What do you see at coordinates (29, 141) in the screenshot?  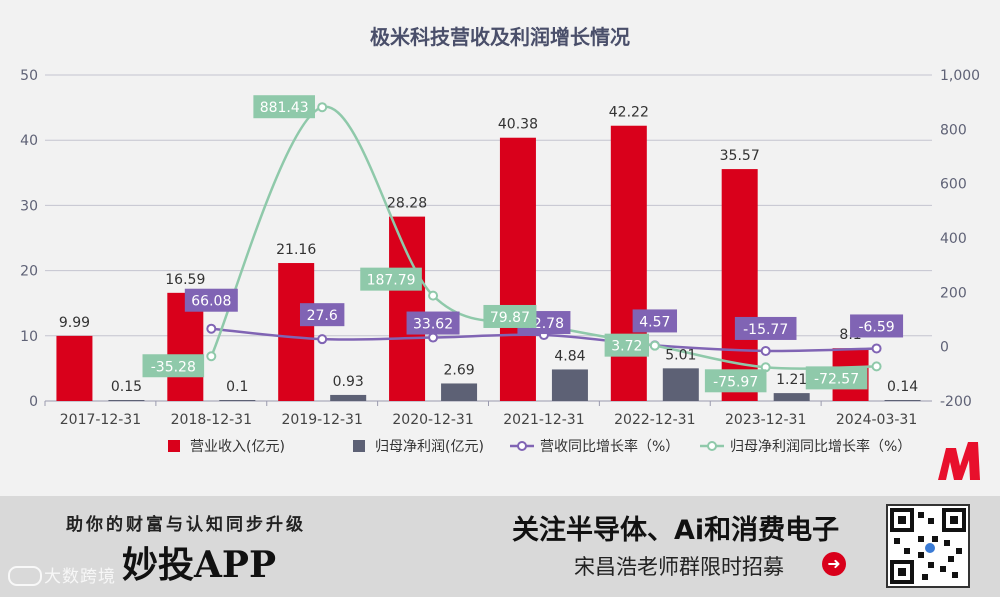 I see `y-left-tick-label: 40` at bounding box center [29, 141].